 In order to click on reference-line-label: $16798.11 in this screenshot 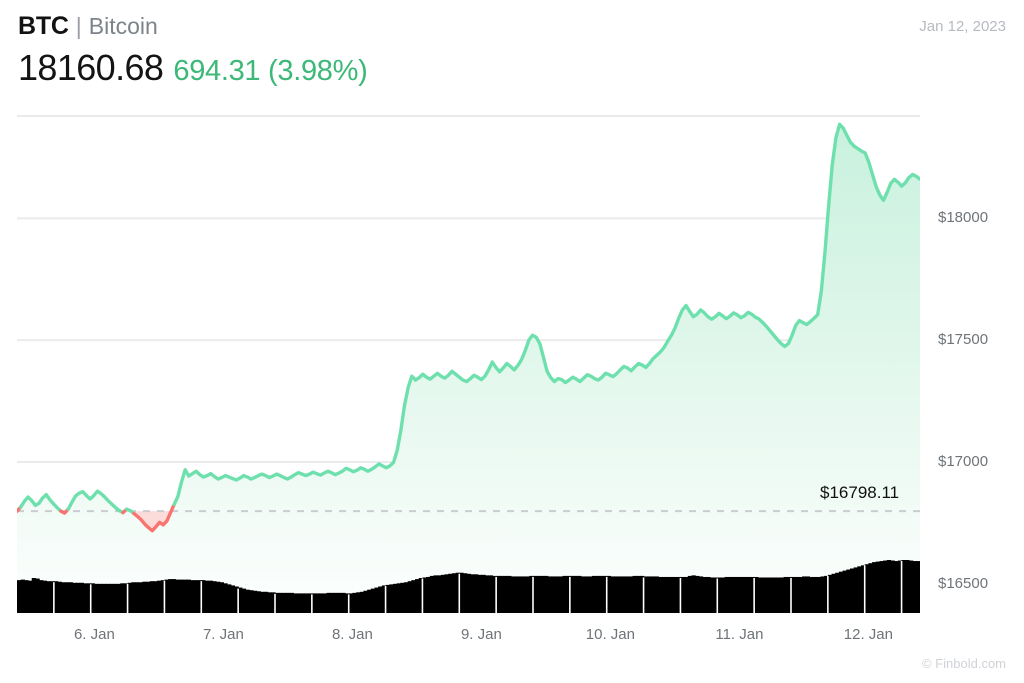, I will do `click(860, 493)`.